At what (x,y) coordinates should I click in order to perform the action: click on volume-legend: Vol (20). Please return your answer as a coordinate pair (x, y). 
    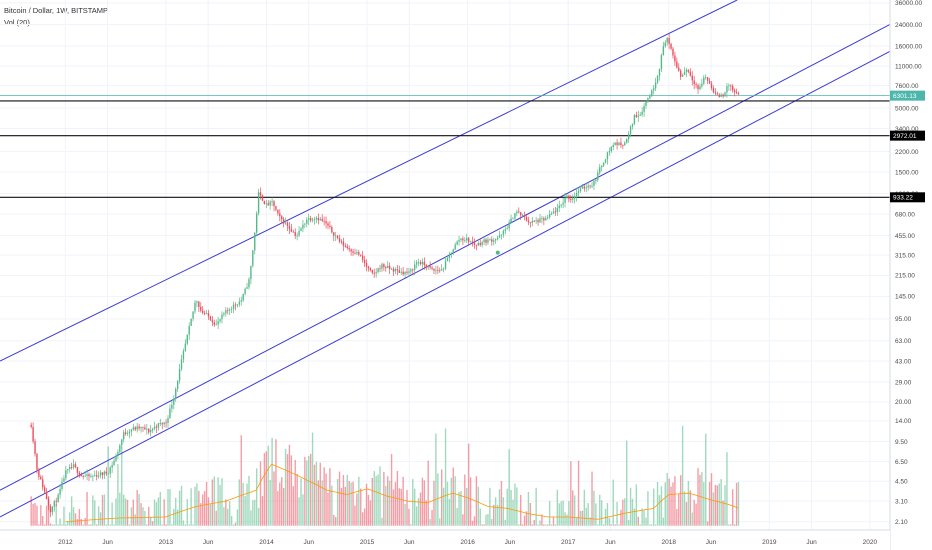
    Looking at the image, I should click on (17, 22).